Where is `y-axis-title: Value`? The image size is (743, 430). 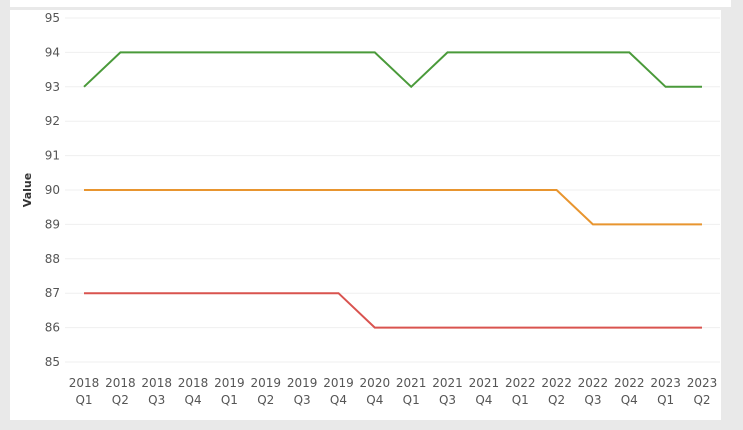
y-axis-title: Value is located at coordinates (27, 190).